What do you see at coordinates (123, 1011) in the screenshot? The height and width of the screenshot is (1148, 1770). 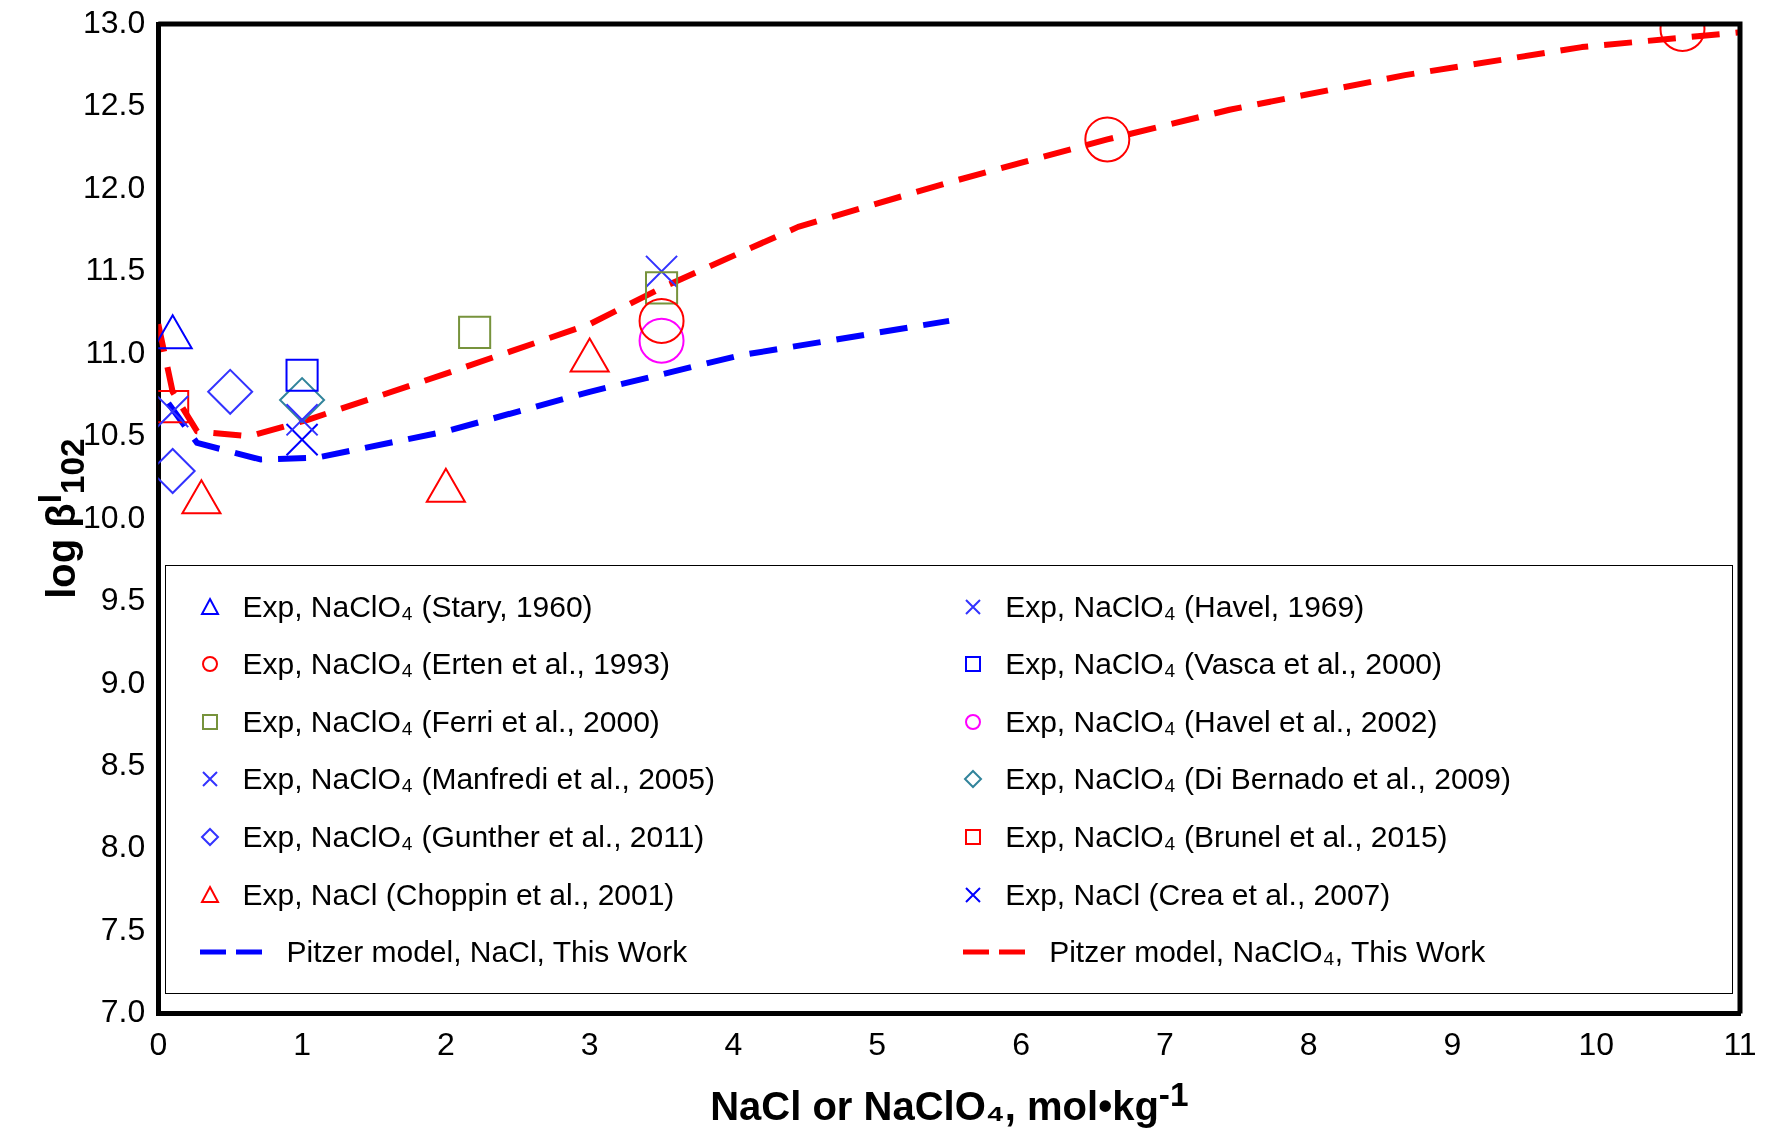 I see `y-tick-label: 7.0` at bounding box center [123, 1011].